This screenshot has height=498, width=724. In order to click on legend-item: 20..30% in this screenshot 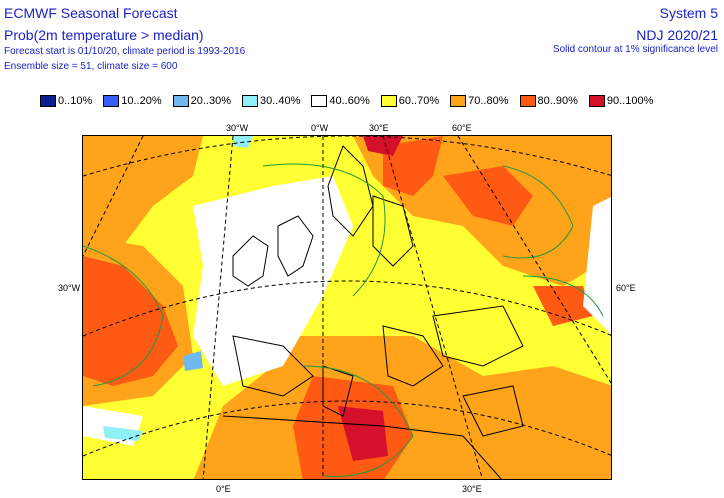, I will do `click(201, 101)`.